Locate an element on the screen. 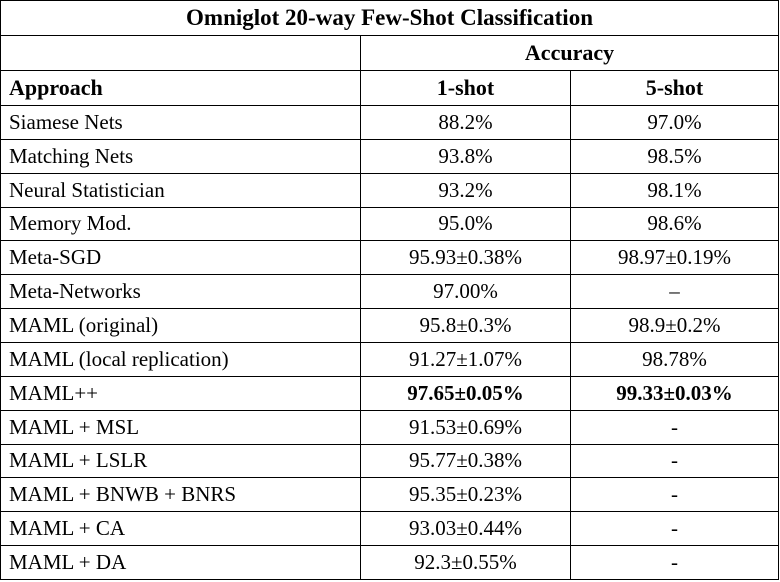 The image size is (780, 582). table-row: MAML + MSL 91.53±0.69% - is located at coordinates (390, 427).